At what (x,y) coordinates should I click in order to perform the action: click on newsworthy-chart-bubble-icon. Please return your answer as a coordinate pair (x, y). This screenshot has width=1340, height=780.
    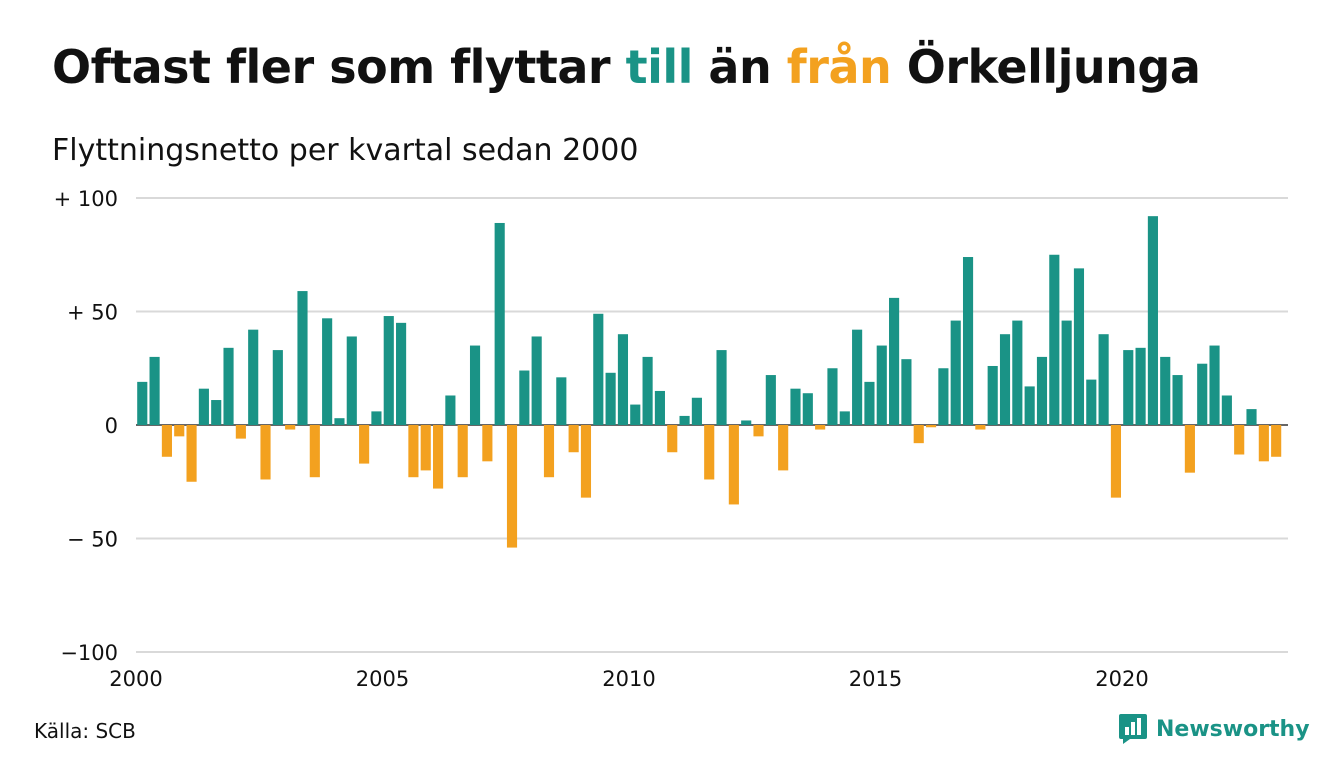
    Looking at the image, I should click on (1133, 729).